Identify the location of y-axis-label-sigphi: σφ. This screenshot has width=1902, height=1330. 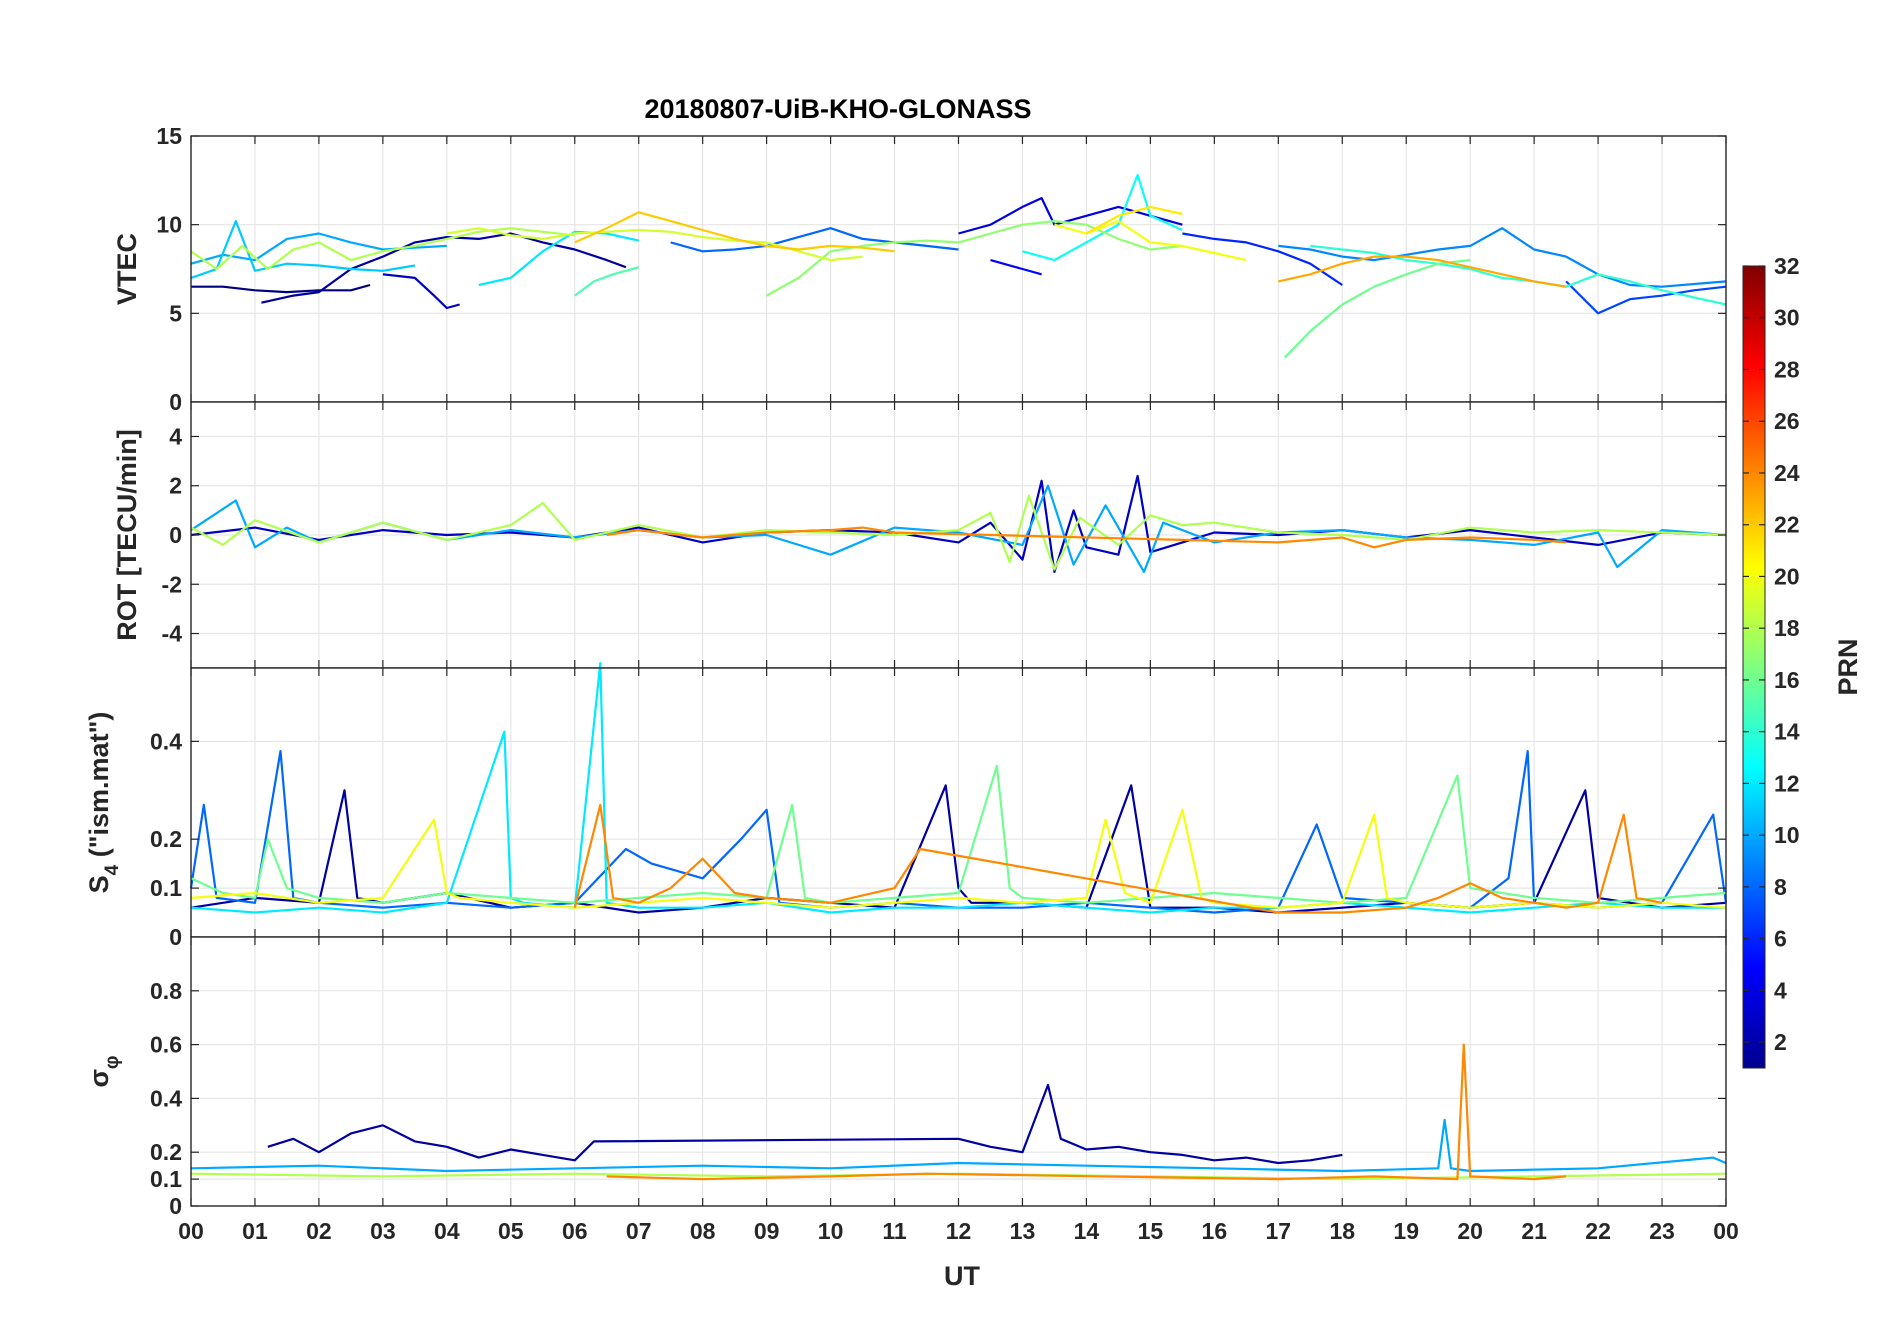
(103, 1071).